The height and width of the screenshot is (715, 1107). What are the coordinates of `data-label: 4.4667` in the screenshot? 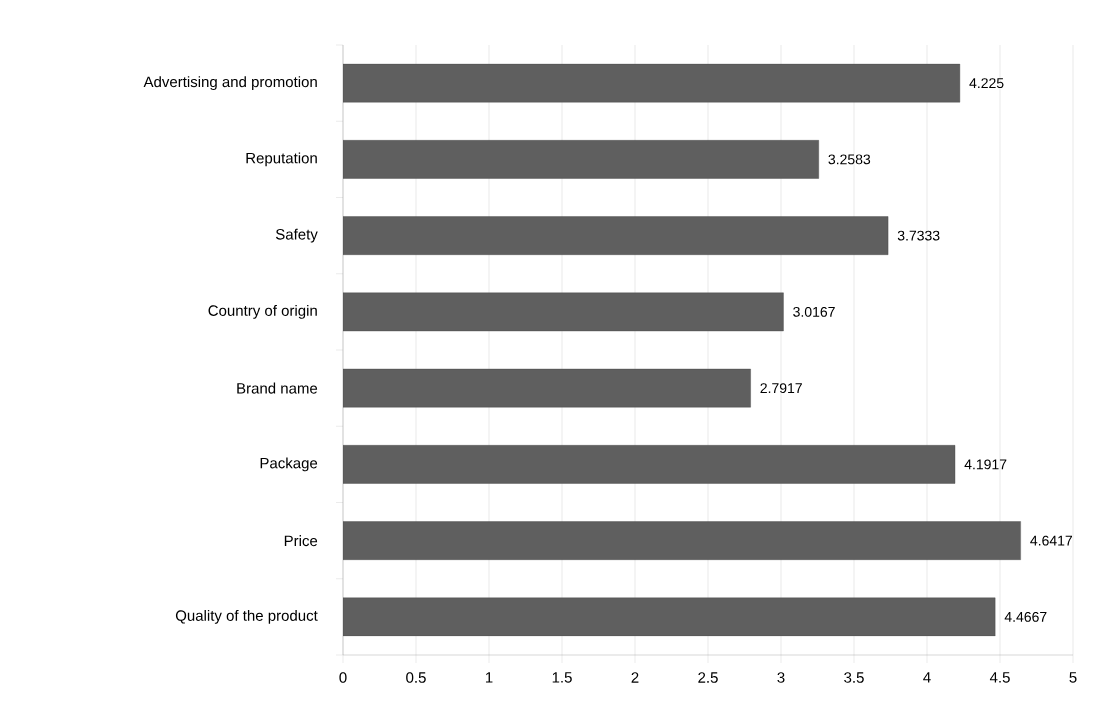 It's located at (1025, 616).